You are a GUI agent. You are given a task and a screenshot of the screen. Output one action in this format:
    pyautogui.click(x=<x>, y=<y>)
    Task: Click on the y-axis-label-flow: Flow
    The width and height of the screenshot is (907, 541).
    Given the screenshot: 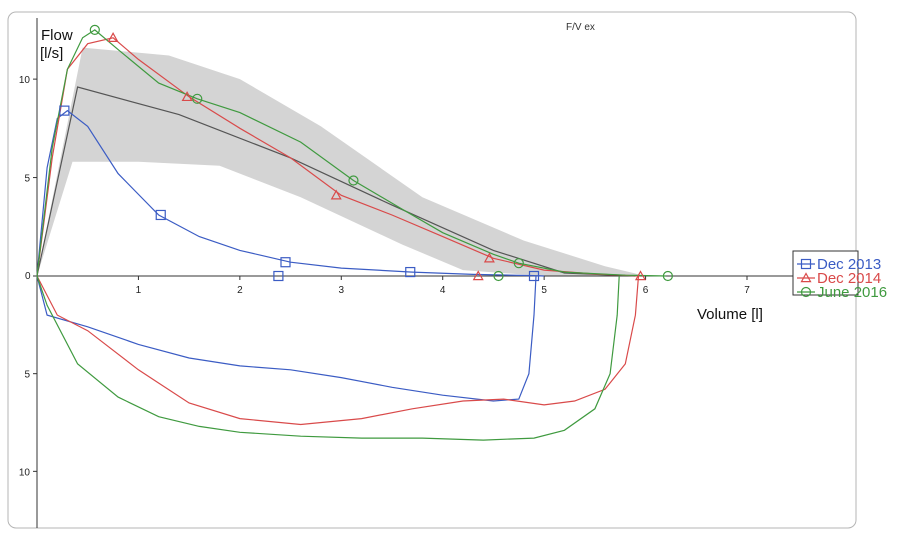 What is the action you would take?
    pyautogui.click(x=57, y=35)
    